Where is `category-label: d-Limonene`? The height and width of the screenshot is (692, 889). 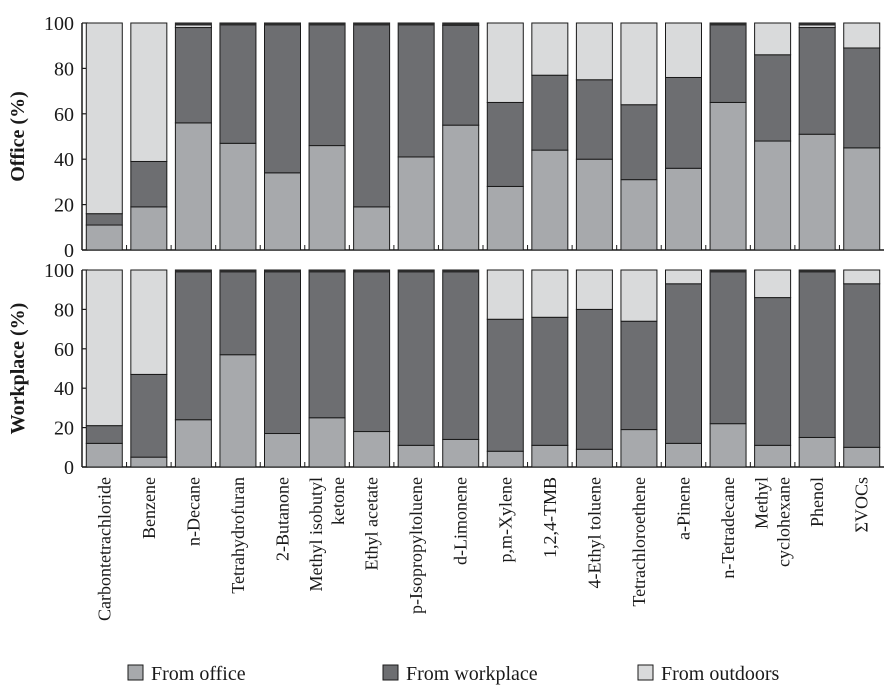 category-label: d-Limonene is located at coordinates (461, 521).